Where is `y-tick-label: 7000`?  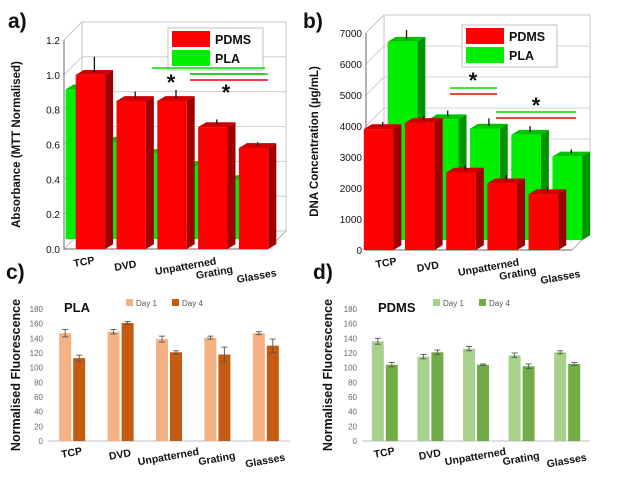 y-tick-label: 7000 is located at coordinates (351, 34).